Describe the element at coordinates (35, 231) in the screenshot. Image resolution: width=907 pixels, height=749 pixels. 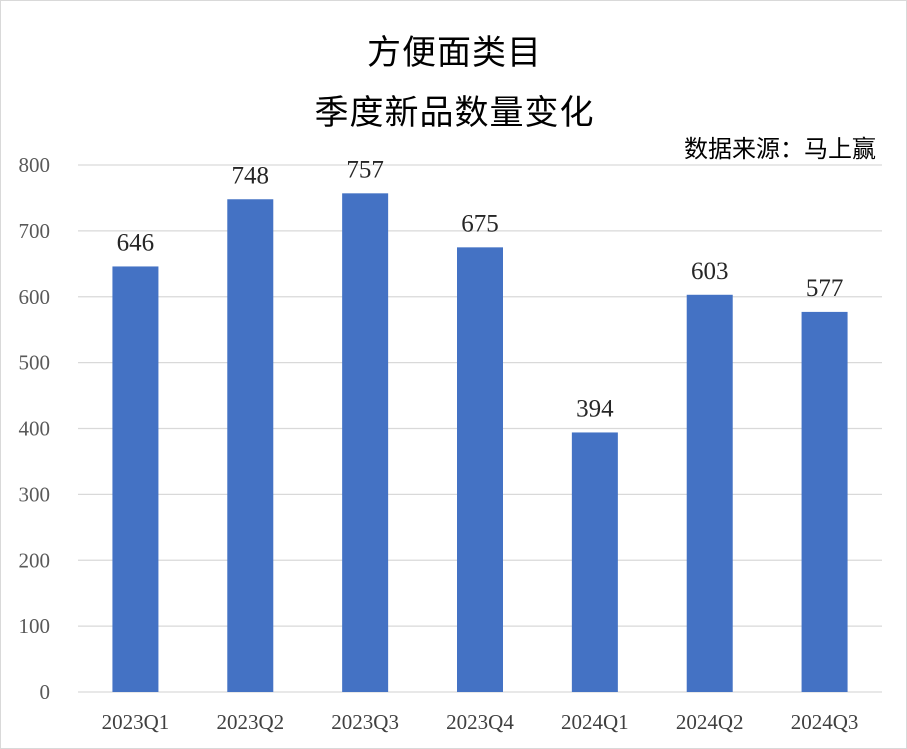
I see `y-tick-label: 700` at that location.